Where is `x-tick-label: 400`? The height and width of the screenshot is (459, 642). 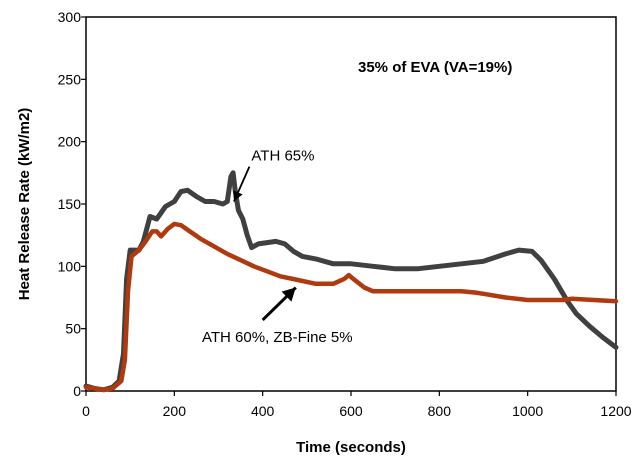 x-tick-label: 400 is located at coordinates (263, 411).